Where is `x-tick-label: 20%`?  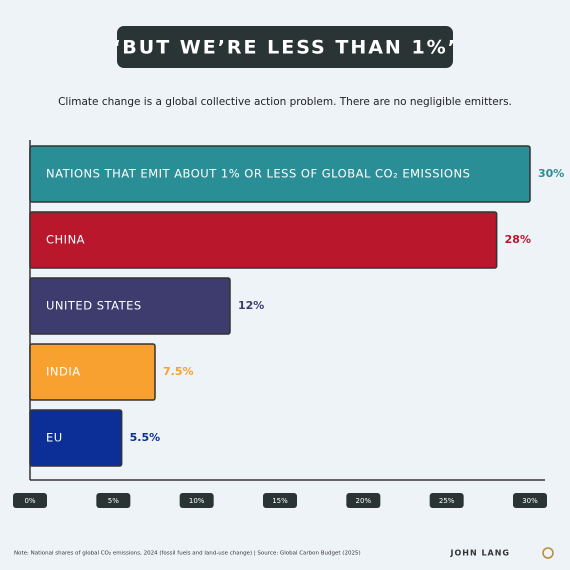
x-tick-label: 20% is located at coordinates (364, 501).